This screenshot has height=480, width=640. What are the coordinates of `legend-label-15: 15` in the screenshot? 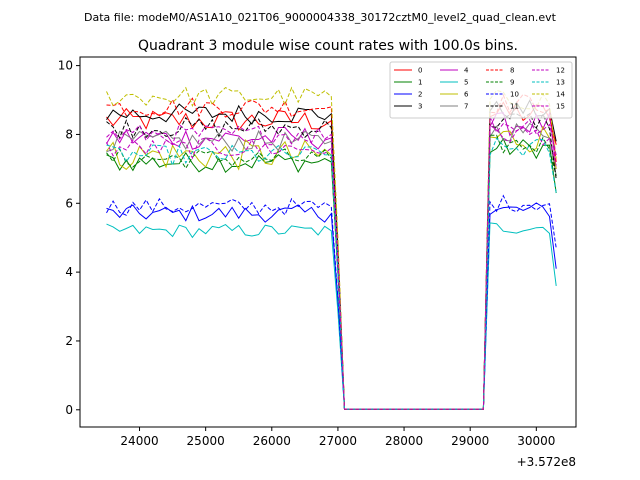 It's located at (560, 107).